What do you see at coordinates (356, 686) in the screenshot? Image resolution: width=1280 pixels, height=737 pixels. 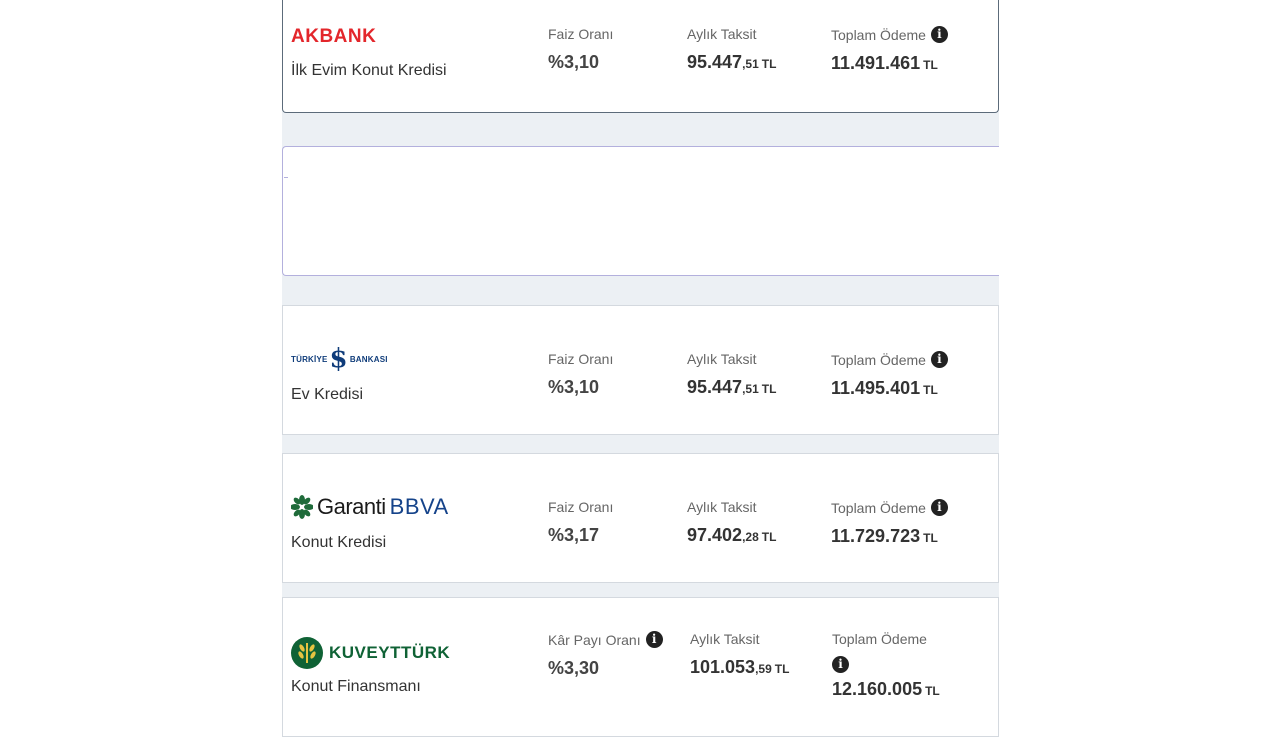 I see `product-name: Konut Finansmanı` at bounding box center [356, 686].